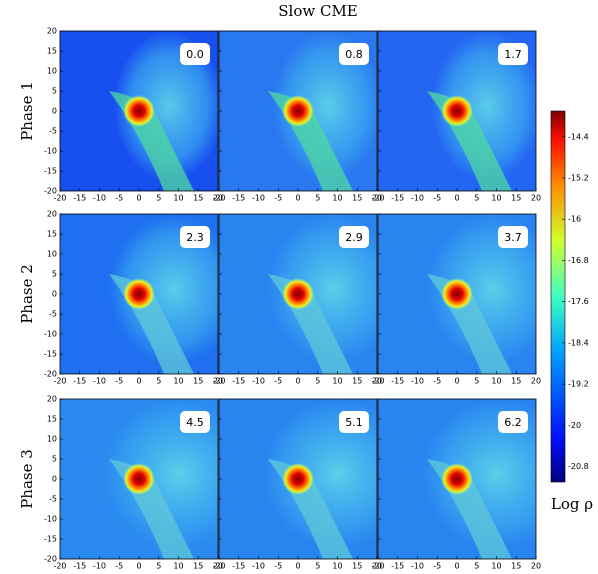  Describe the element at coordinates (574, 425) in the screenshot. I see `colorbar-tick-label: -20` at that location.